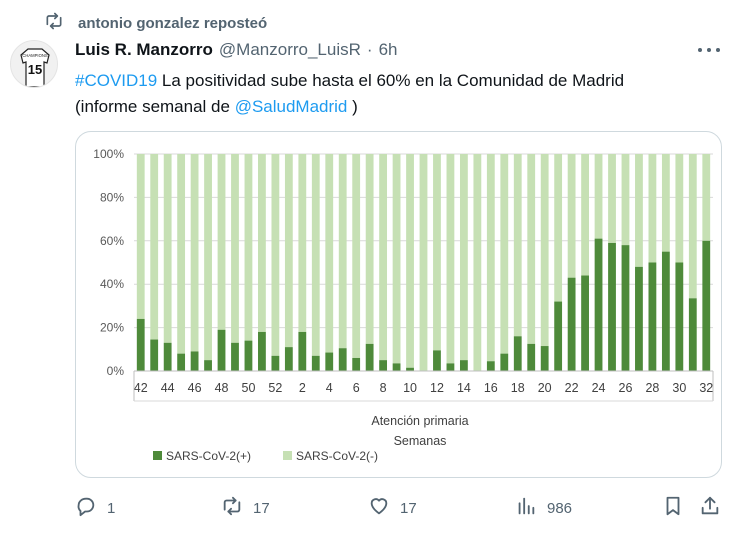 This screenshot has width=734, height=534. What do you see at coordinates (261, 508) in the screenshot?
I see `repost-count: 17` at bounding box center [261, 508].